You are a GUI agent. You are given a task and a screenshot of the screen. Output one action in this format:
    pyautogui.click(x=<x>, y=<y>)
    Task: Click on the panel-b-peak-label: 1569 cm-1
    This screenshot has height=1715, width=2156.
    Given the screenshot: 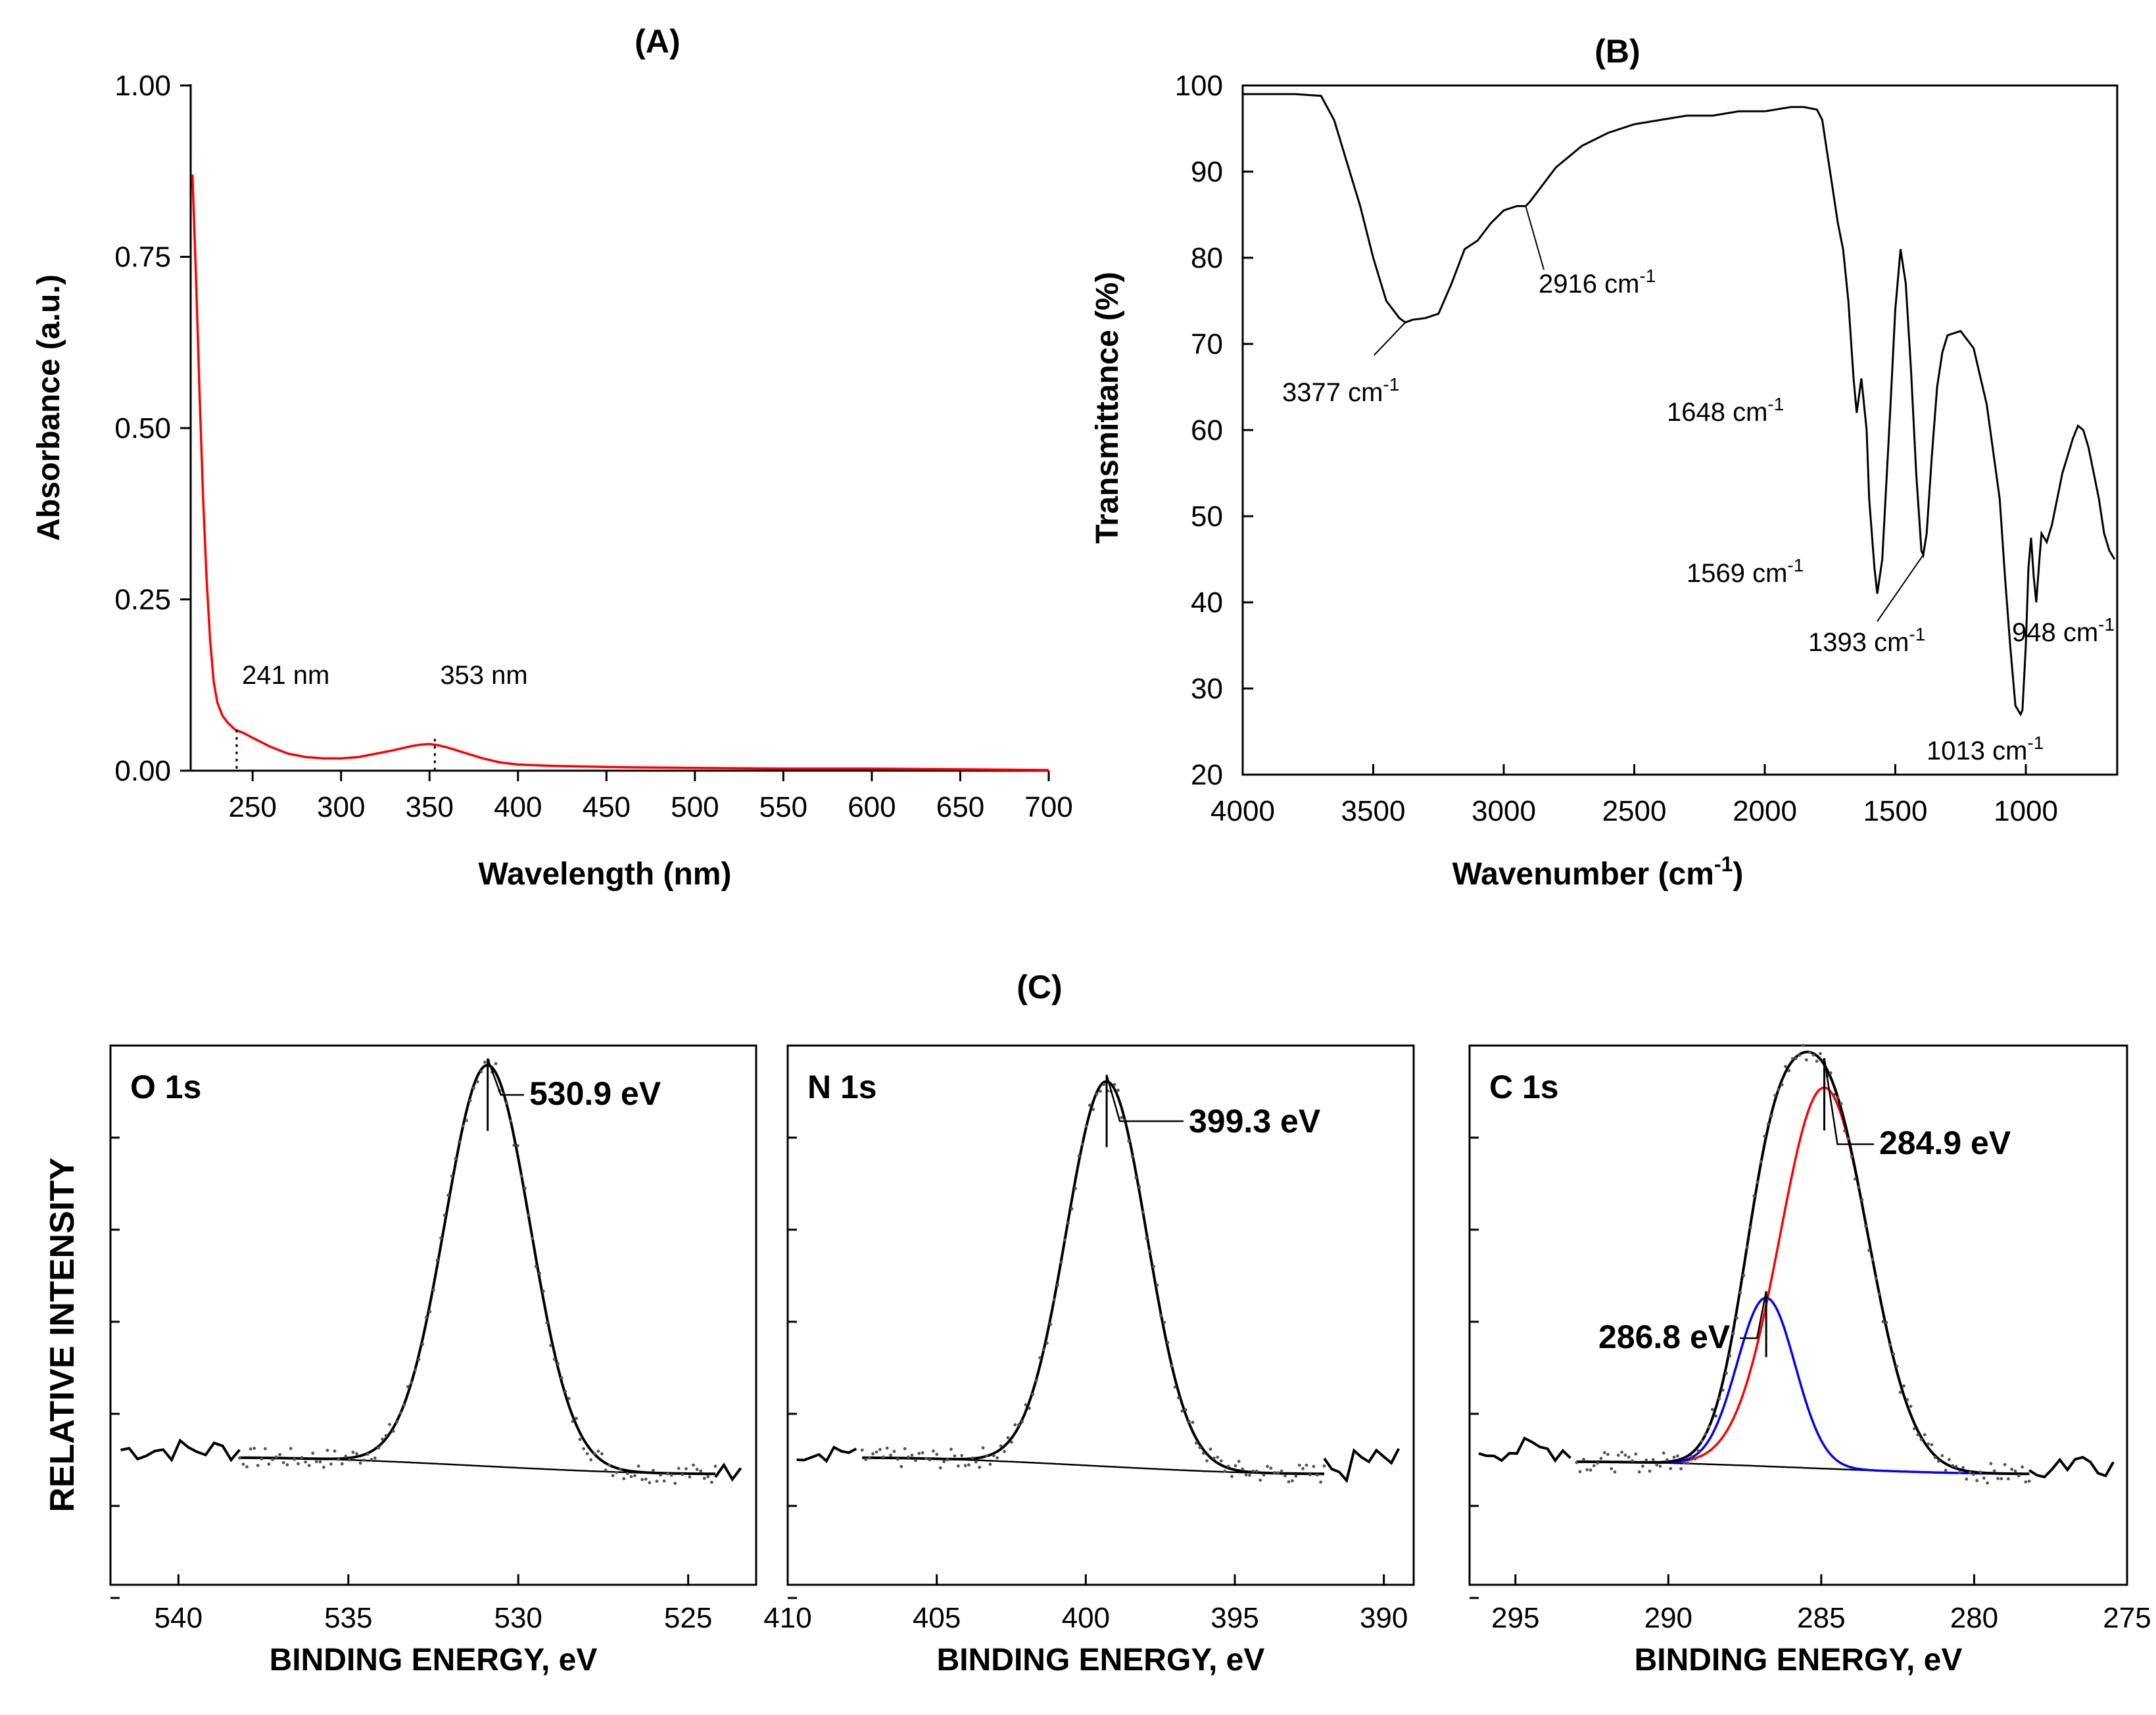 What is the action you would take?
    pyautogui.click(x=1745, y=571)
    